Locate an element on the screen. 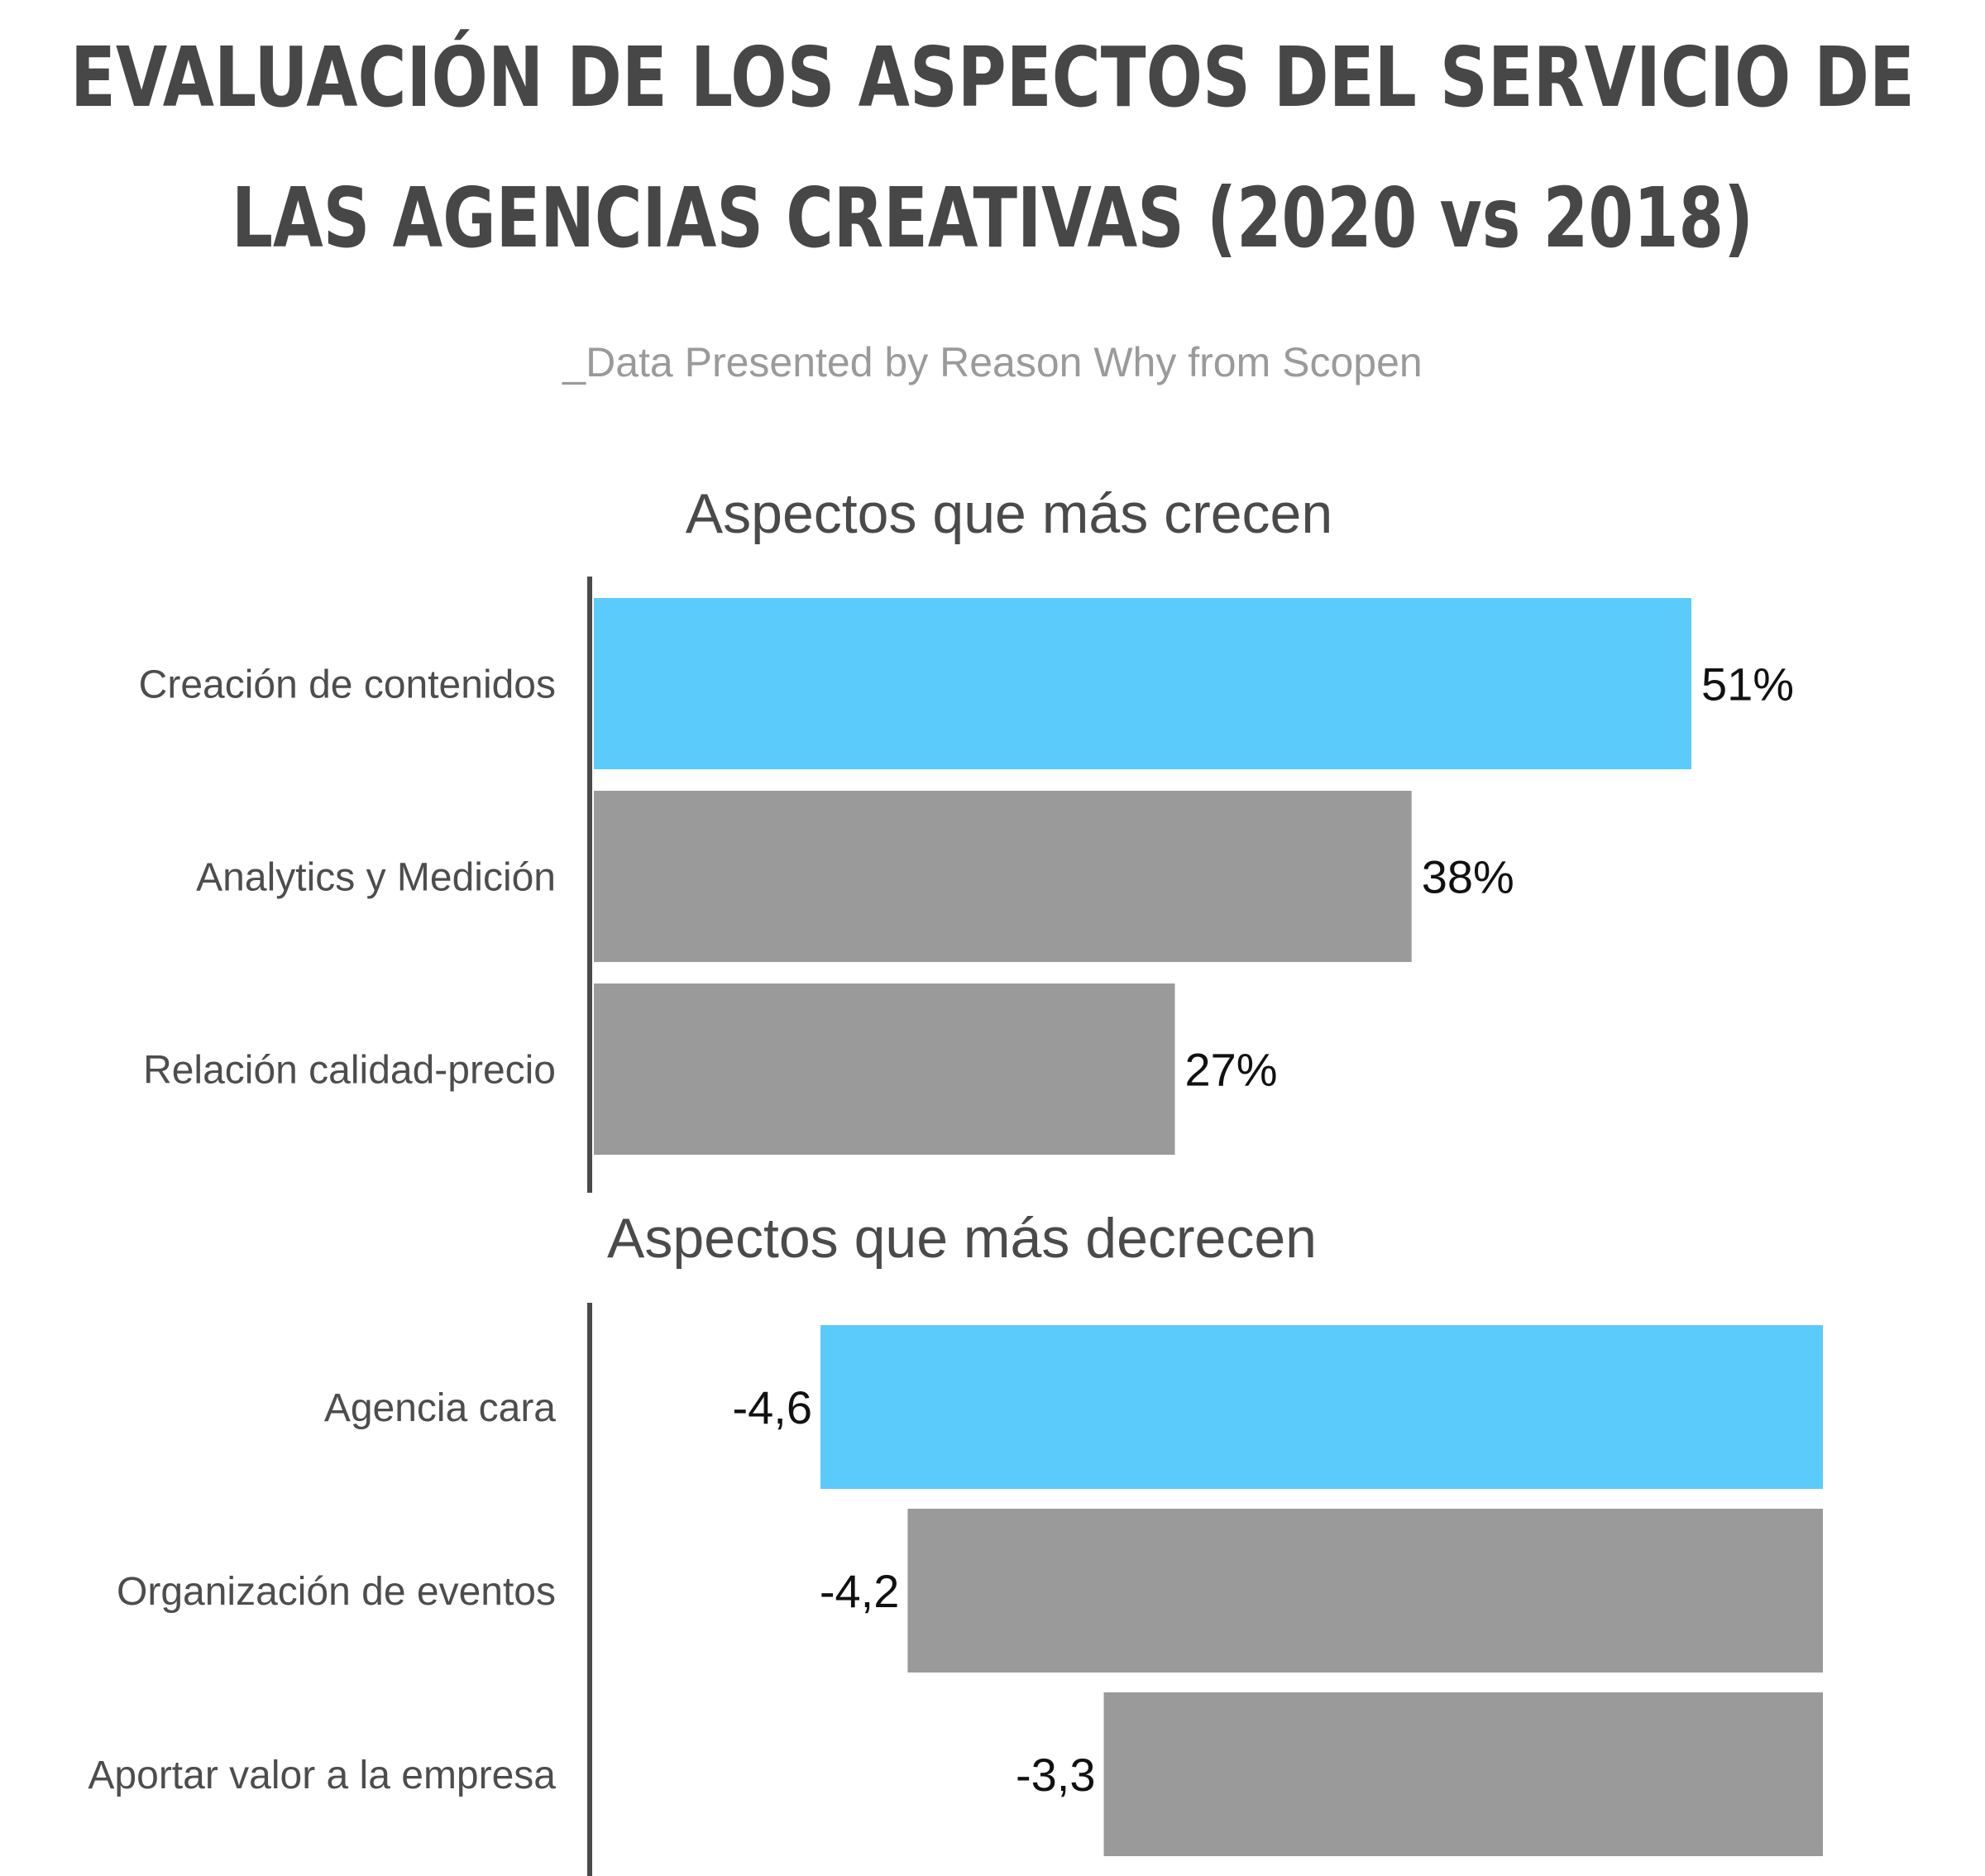  main-title-line-2: LAS AGENCIAS CREATIVAS (2020 vs 2018) is located at coordinates (992, 218).